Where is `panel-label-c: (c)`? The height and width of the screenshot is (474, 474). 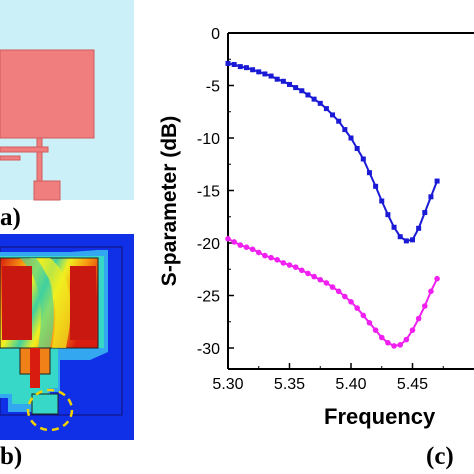 panel-label-c: (c) is located at coordinates (440, 456).